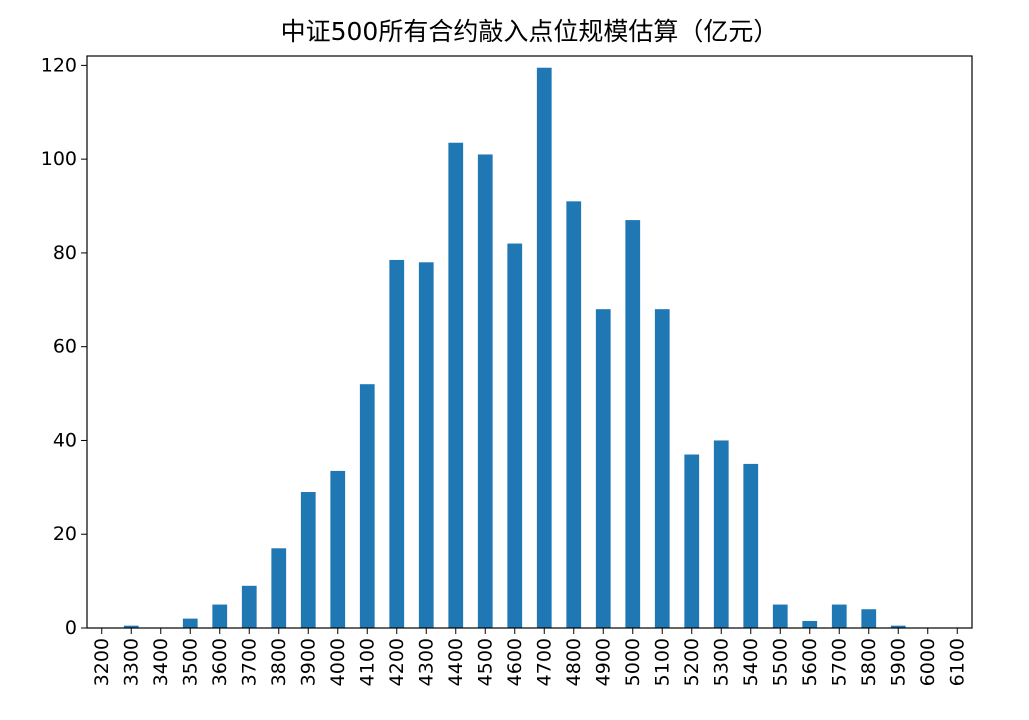 The height and width of the screenshot is (720, 1029). What do you see at coordinates (721, 662) in the screenshot?
I see `x-tick-label: 5300` at bounding box center [721, 662].